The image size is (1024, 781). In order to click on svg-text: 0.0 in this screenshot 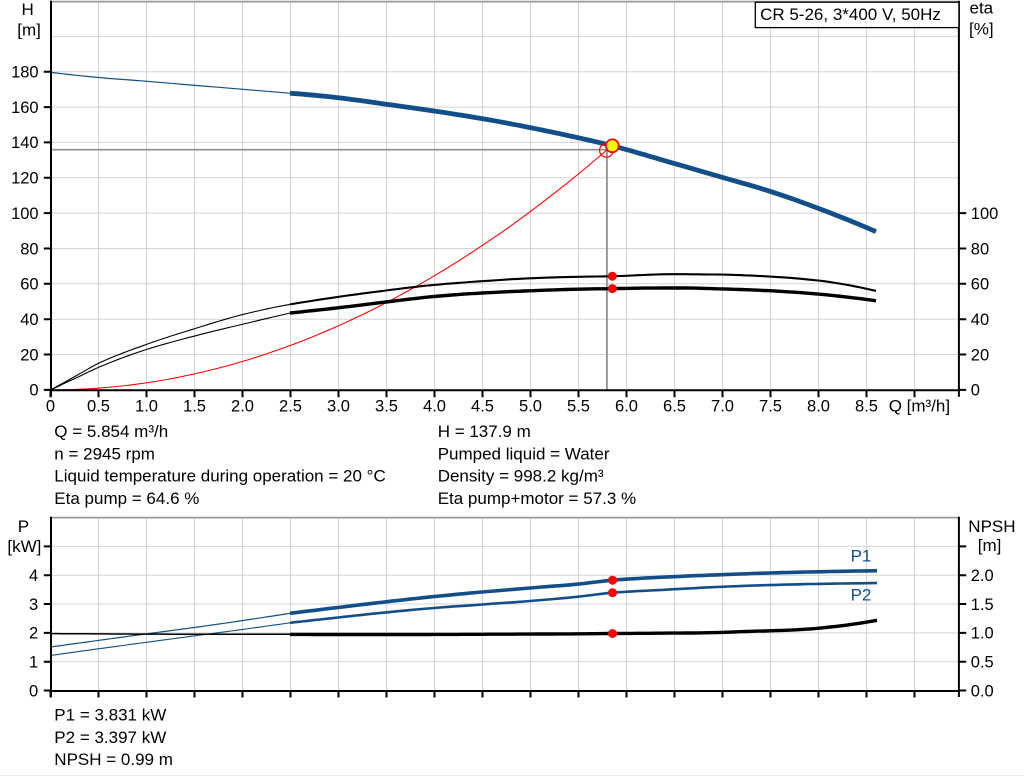, I will do `click(982, 691)`.